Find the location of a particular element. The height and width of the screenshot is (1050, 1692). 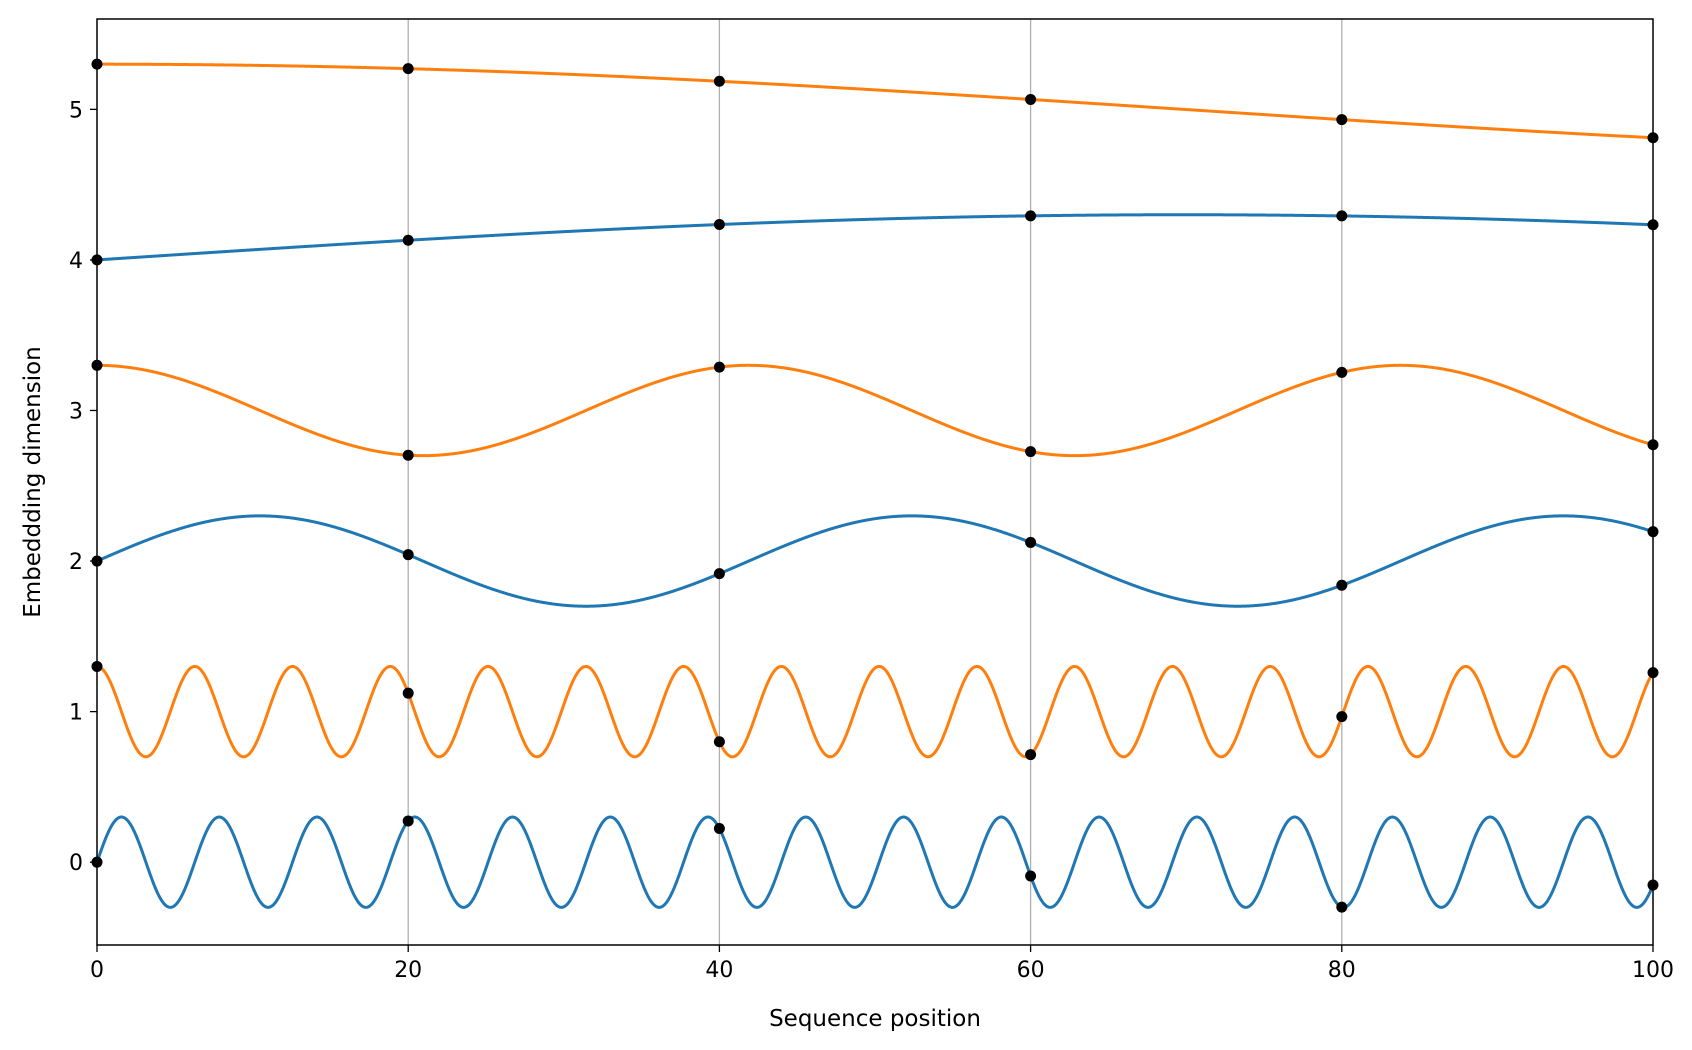

x-tick-label-2: 40 is located at coordinates (719, 970).